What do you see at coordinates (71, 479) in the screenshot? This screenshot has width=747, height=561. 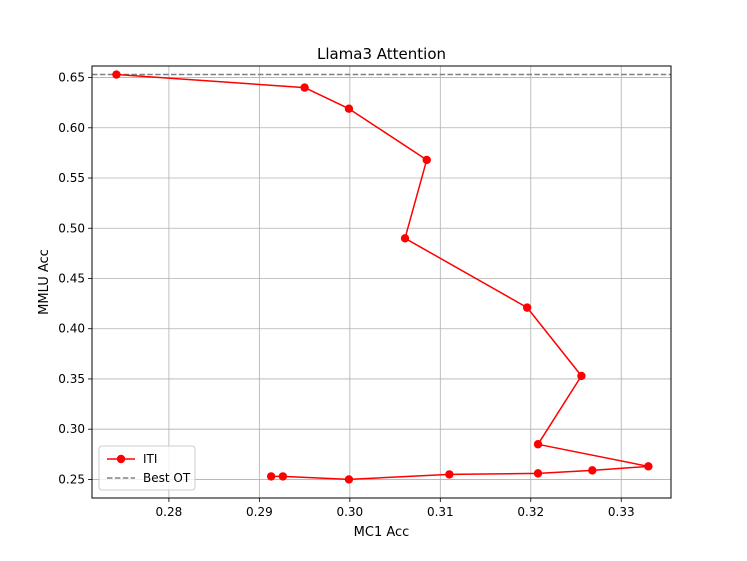 I see `y-tick-label: 0.25` at bounding box center [71, 479].